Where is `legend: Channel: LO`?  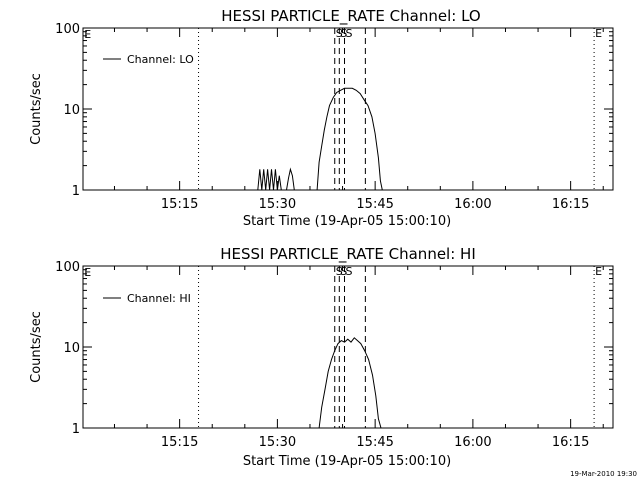 legend: Channel: LO is located at coordinates (148, 59).